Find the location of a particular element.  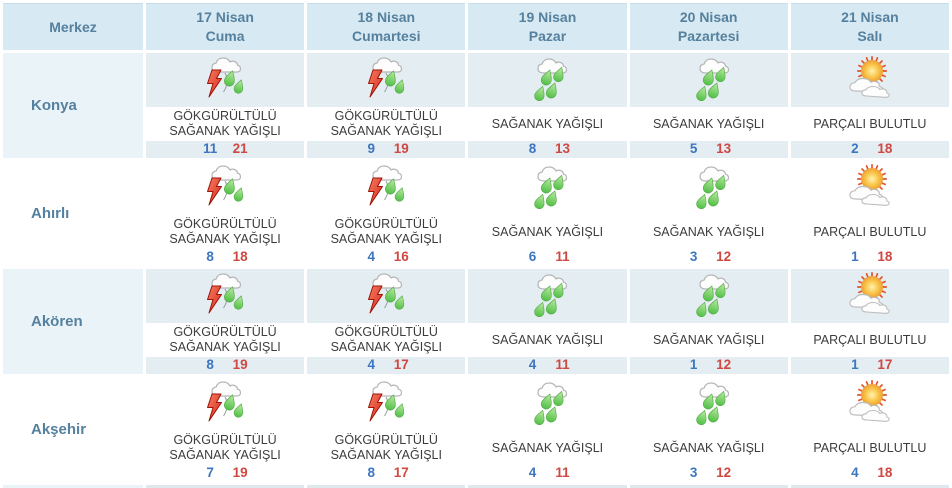

city-name: Konya is located at coordinates (73, 105).